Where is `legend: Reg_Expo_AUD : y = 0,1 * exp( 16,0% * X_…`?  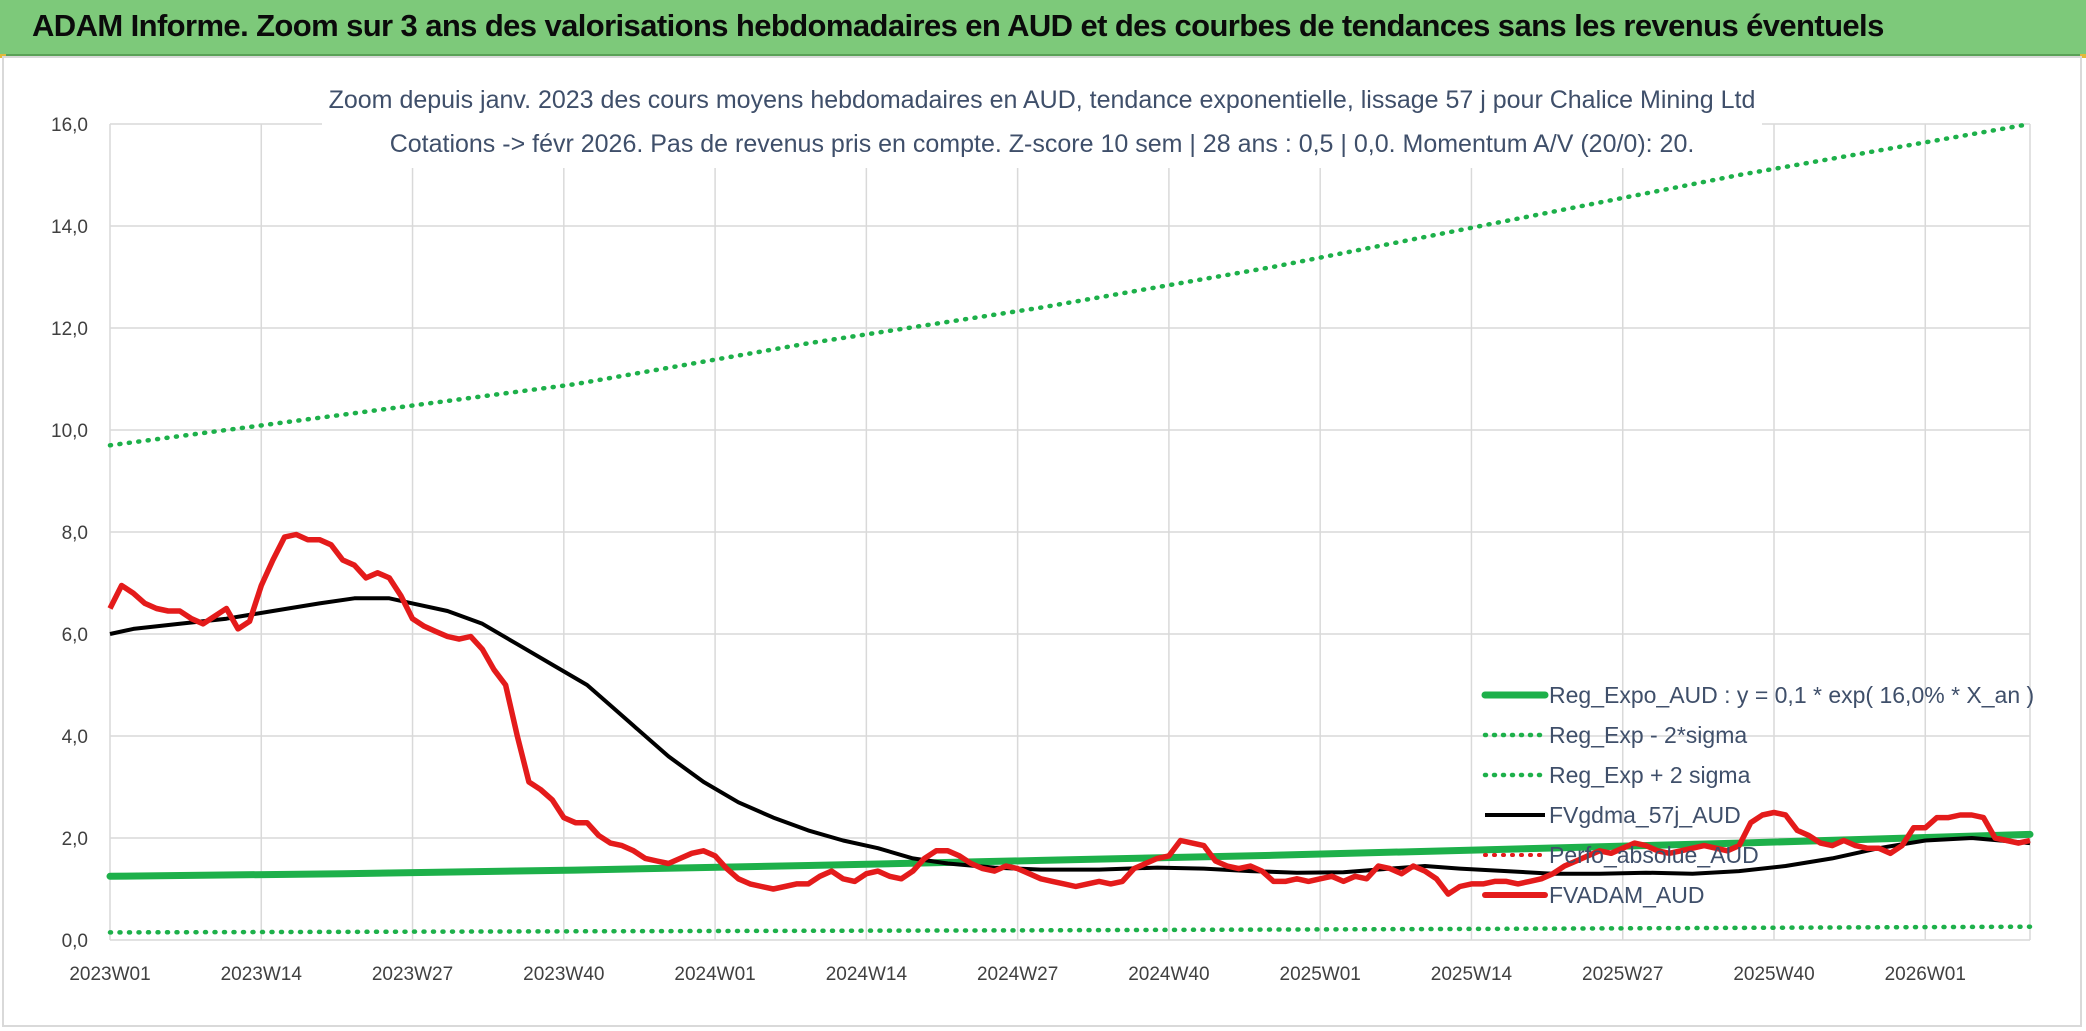 legend: Reg_Expo_AUD : y = 0,1 * exp( 16,0% * X_… is located at coordinates (1757, 795).